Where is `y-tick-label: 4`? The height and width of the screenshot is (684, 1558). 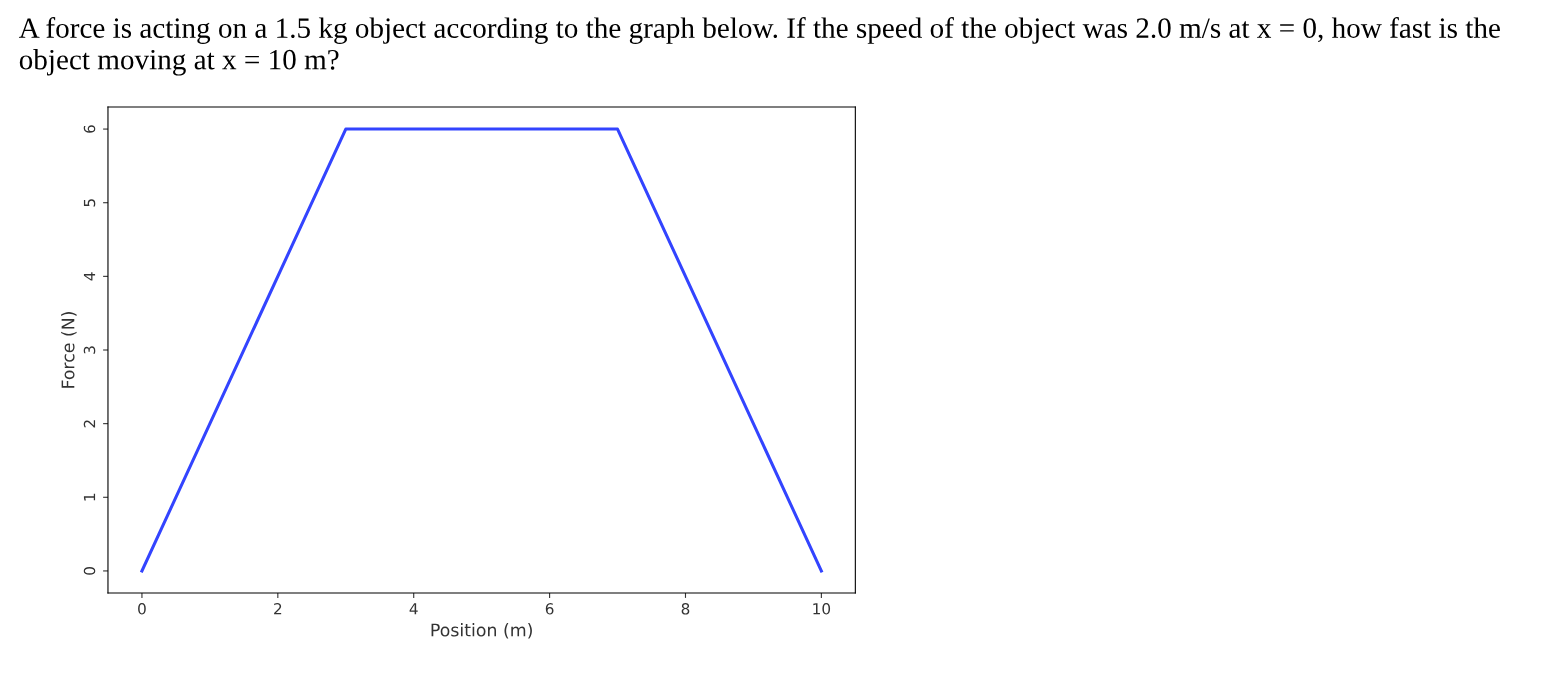 y-tick-label: 4 is located at coordinates (89, 276).